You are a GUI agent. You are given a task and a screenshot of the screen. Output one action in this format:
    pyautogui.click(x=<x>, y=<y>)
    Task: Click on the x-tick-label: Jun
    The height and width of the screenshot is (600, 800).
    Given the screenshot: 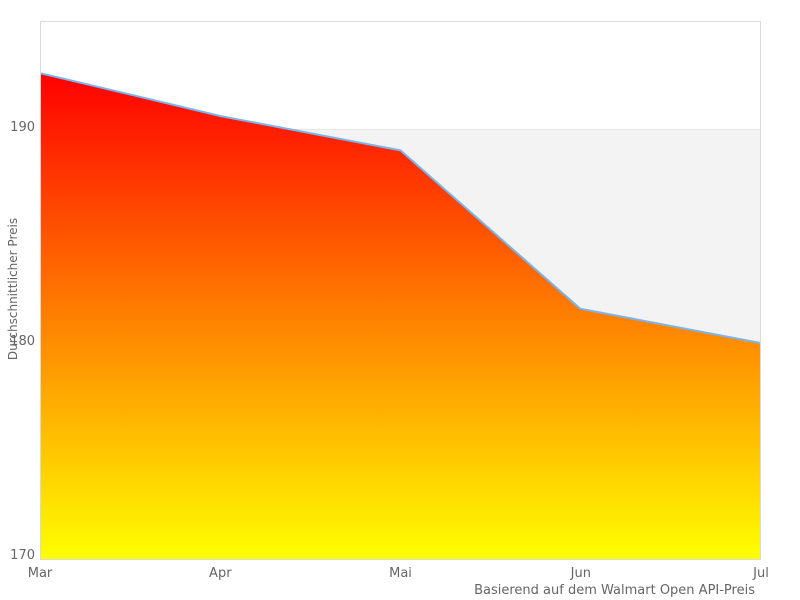 What is the action you would take?
    pyautogui.click(x=580, y=573)
    